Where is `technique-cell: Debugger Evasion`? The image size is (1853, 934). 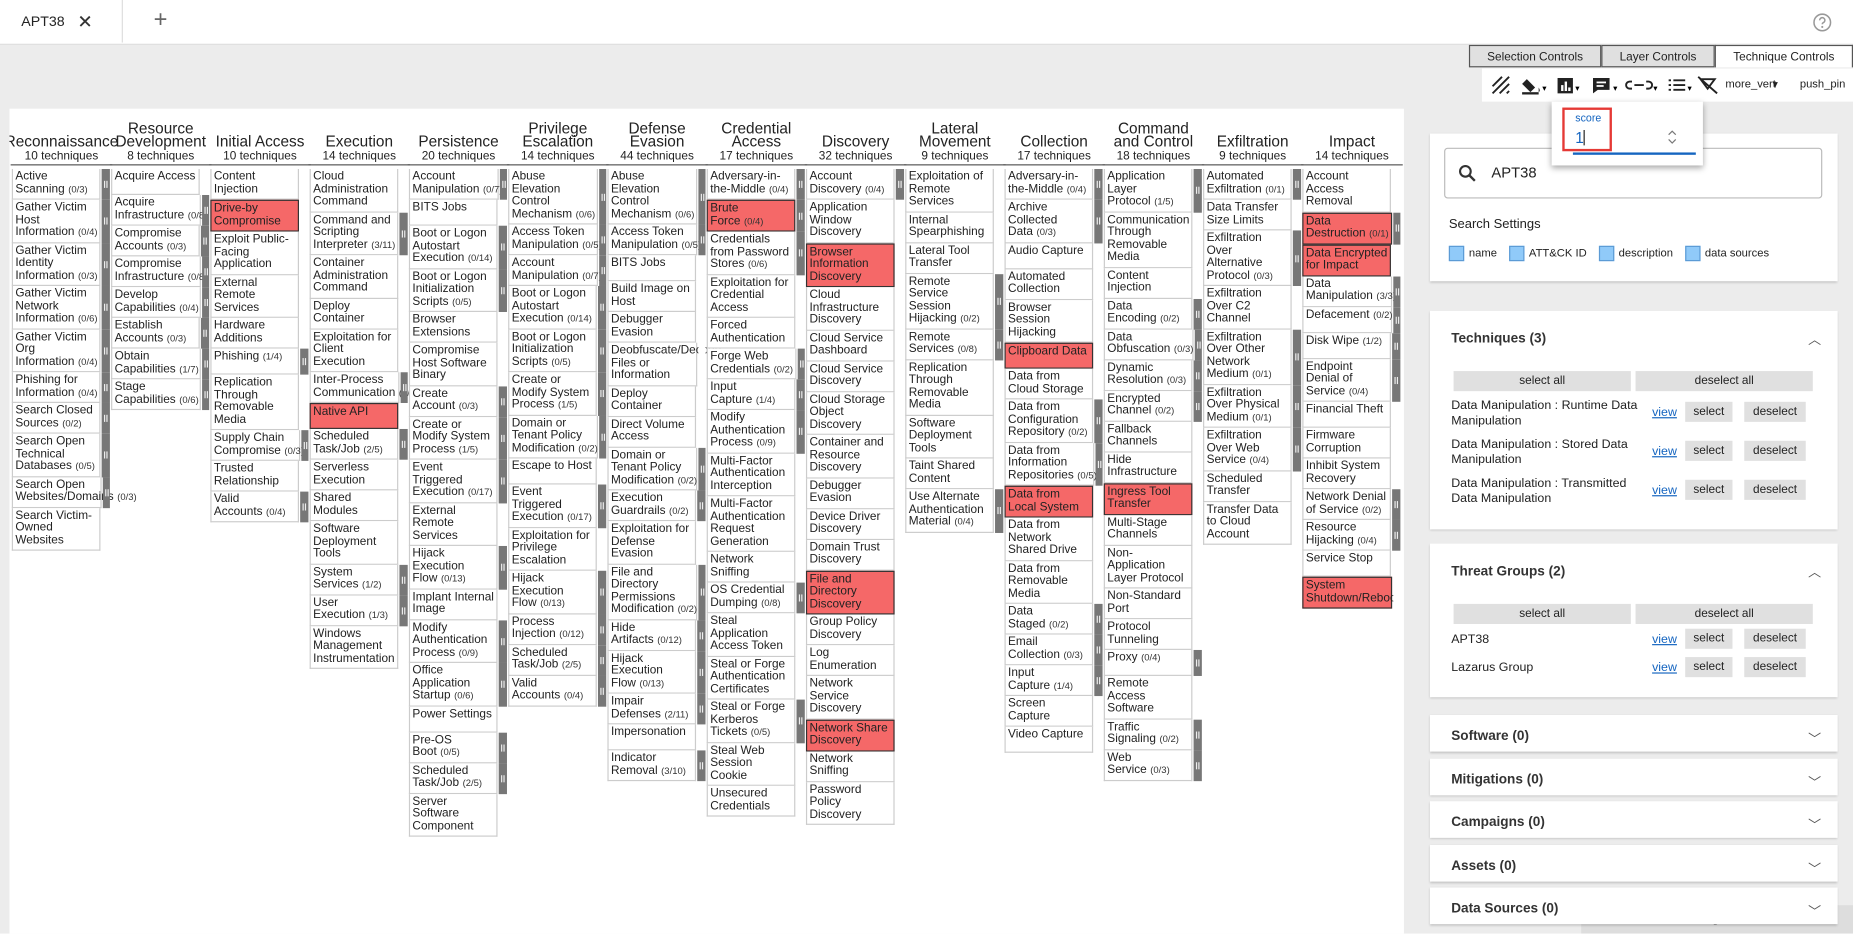 technique-cell: Debugger Evasion is located at coordinates (850, 493).